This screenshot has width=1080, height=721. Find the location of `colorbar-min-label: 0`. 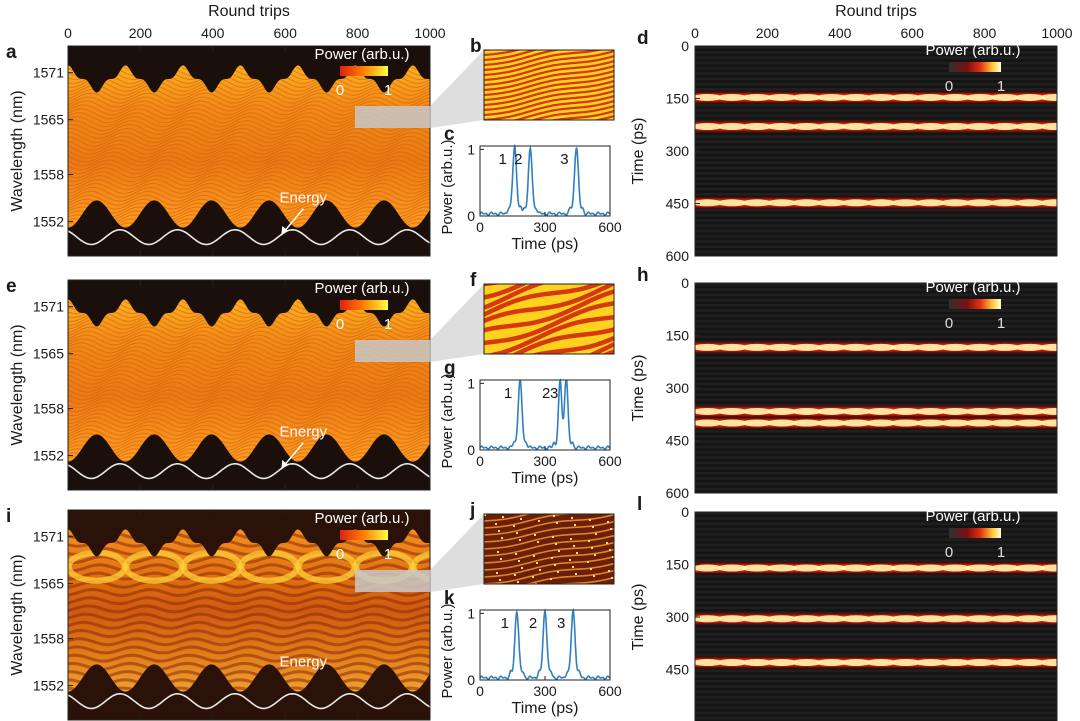

colorbar-min-label: 0 is located at coordinates (949, 86).